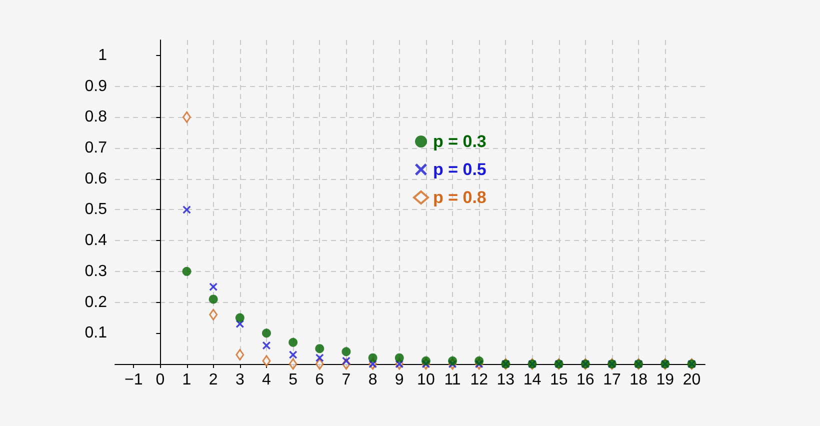  Describe the element at coordinates (459, 169) in the screenshot. I see `legend-label: p = 0.5` at that location.